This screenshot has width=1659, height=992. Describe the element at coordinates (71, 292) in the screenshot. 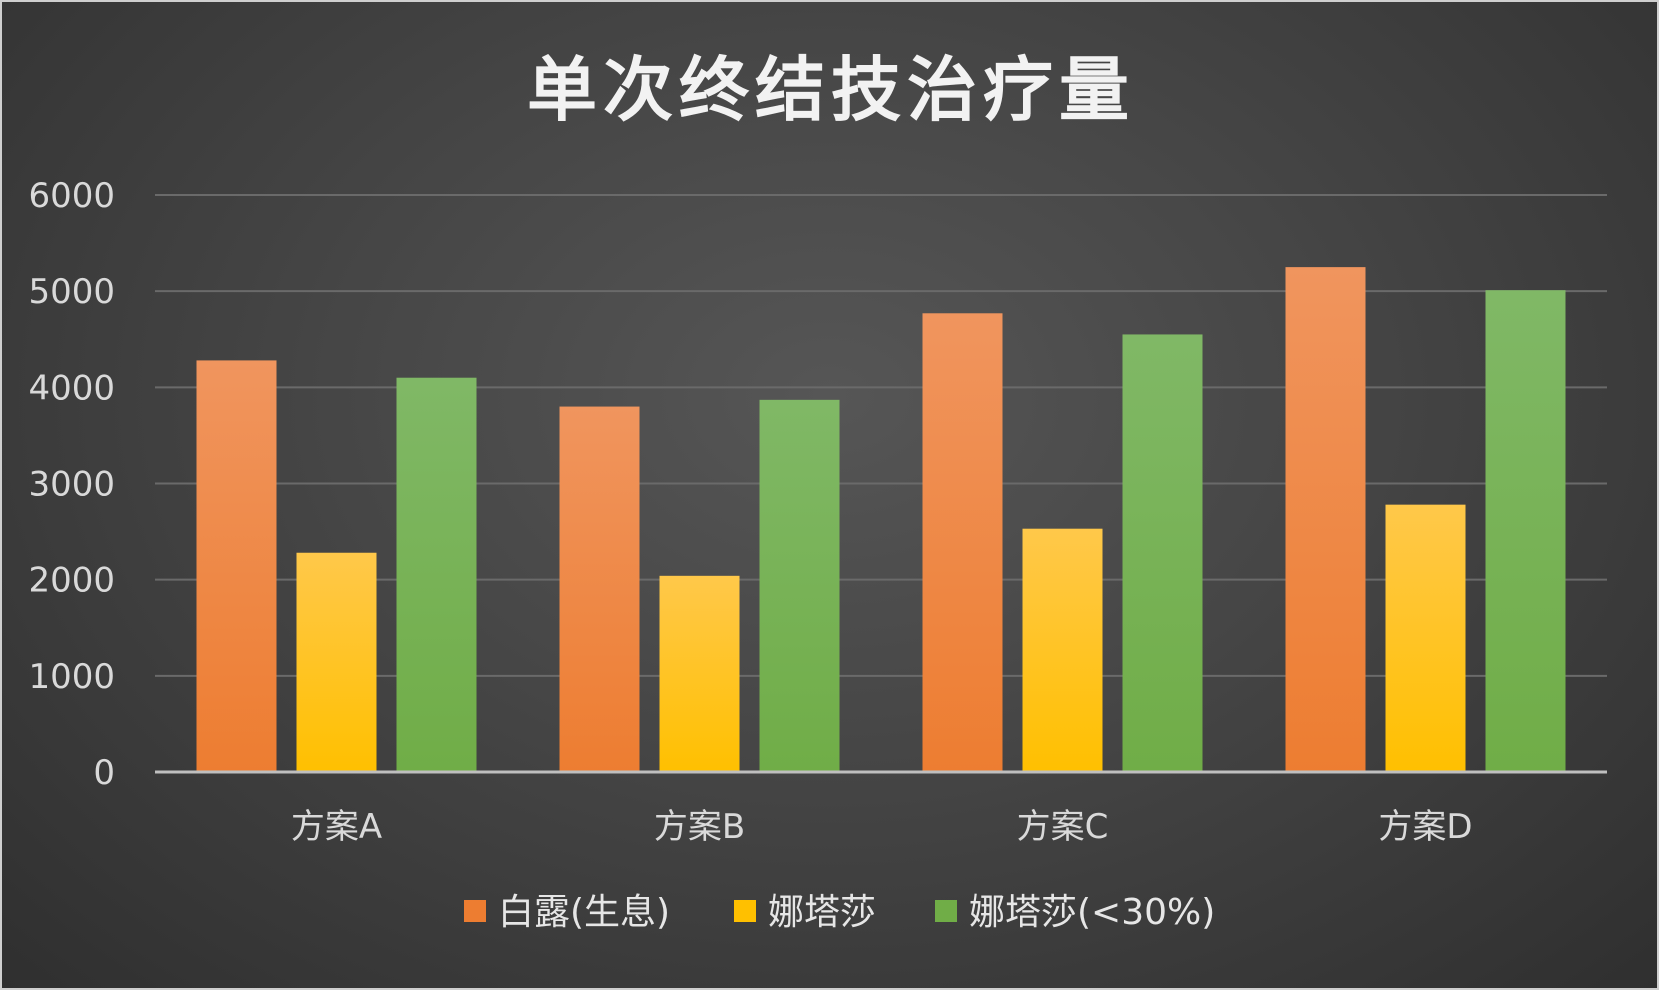

I see `y-tick-label: 5000` at that location.